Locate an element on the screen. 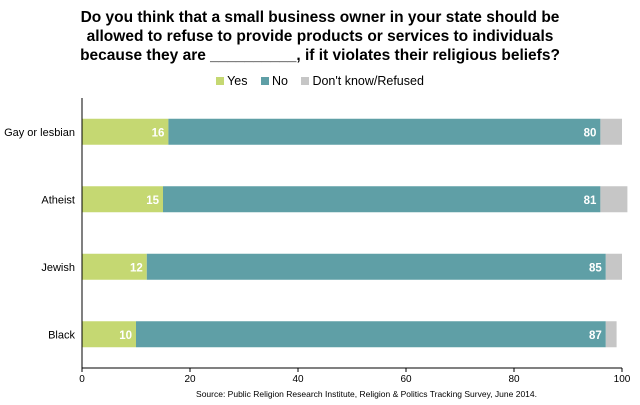 This screenshot has height=405, width=640. data-label: 16 is located at coordinates (158, 133).